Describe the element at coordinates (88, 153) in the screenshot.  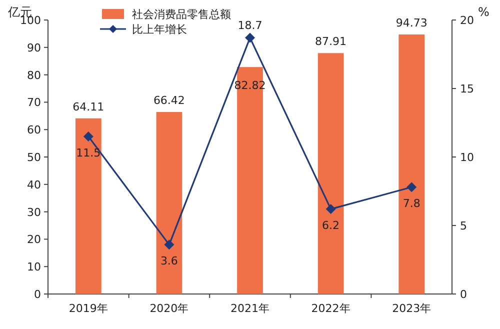
I see `data-label: 11.5` at that location.